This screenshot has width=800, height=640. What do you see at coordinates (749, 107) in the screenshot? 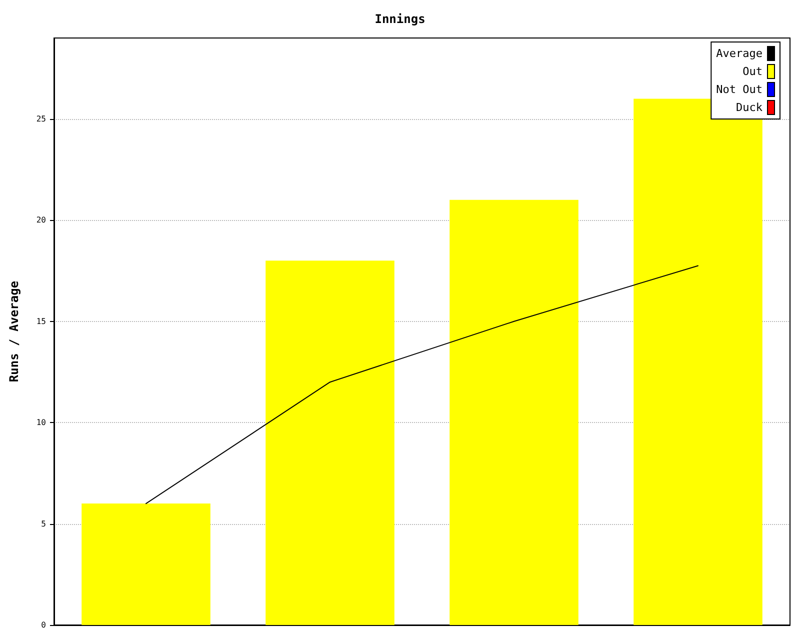
I see `legend-label: Duck` at bounding box center [749, 107].